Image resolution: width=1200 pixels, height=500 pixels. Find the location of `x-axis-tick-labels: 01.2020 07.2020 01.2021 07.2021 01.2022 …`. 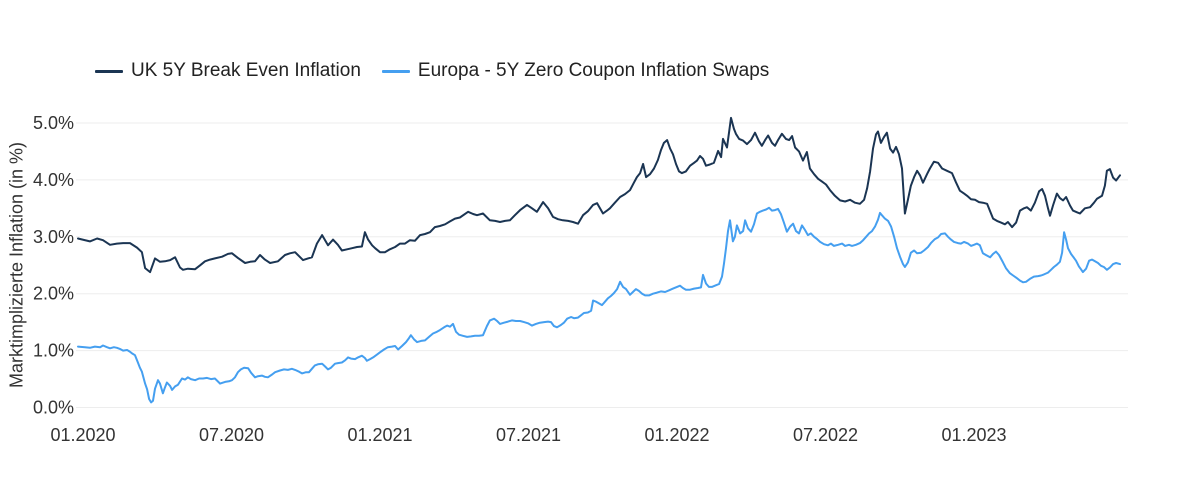

x-axis-tick-labels: 01.2020 07.2020 01.2021 07.2021 01.2022 … is located at coordinates (528, 435).